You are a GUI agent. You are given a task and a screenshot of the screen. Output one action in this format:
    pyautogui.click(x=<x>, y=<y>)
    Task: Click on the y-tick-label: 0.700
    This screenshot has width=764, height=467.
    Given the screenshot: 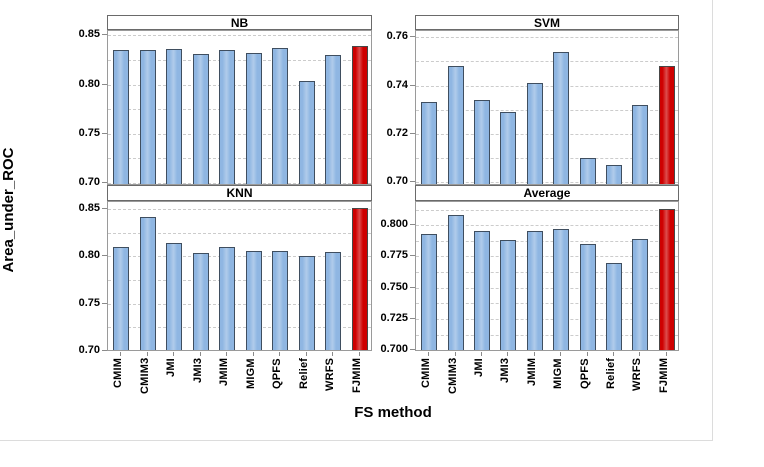 What is the action you would take?
    pyautogui.click(x=394, y=349)
    